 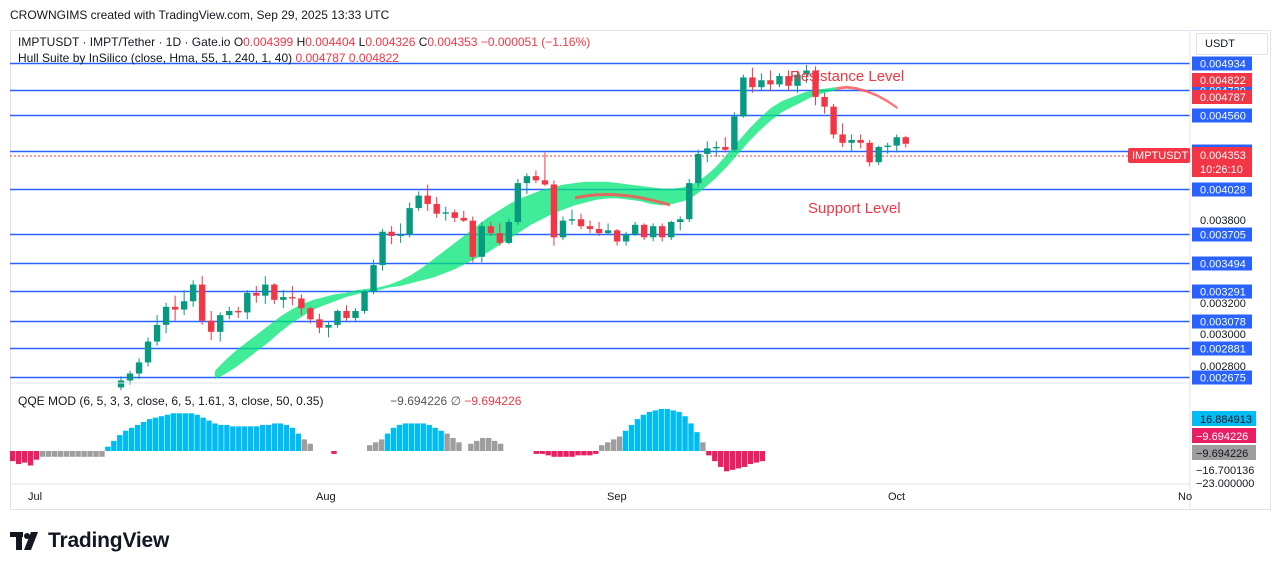 What do you see at coordinates (1223, 304) in the screenshot?
I see `price-tick: 0.003200` at bounding box center [1223, 304].